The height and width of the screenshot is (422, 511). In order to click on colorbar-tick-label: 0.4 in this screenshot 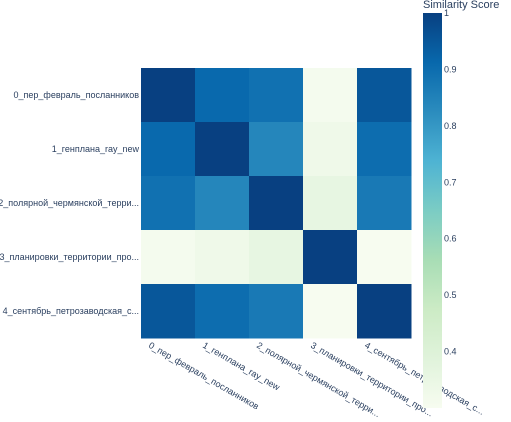, I will do `click(450, 352)`.